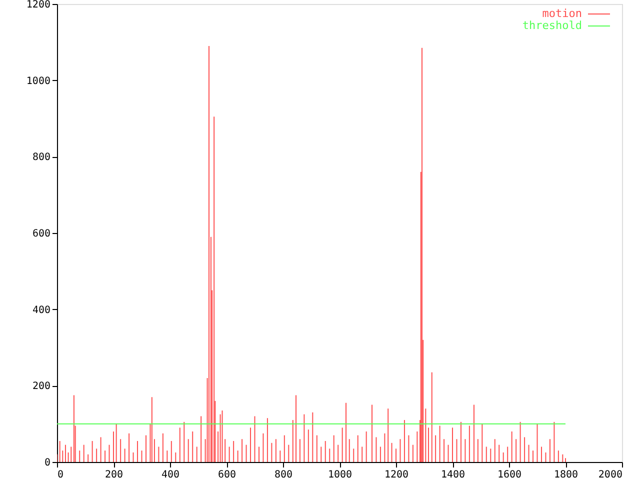 The image size is (640, 480). I want to click on y-tick-label: 0, so click(47, 463).